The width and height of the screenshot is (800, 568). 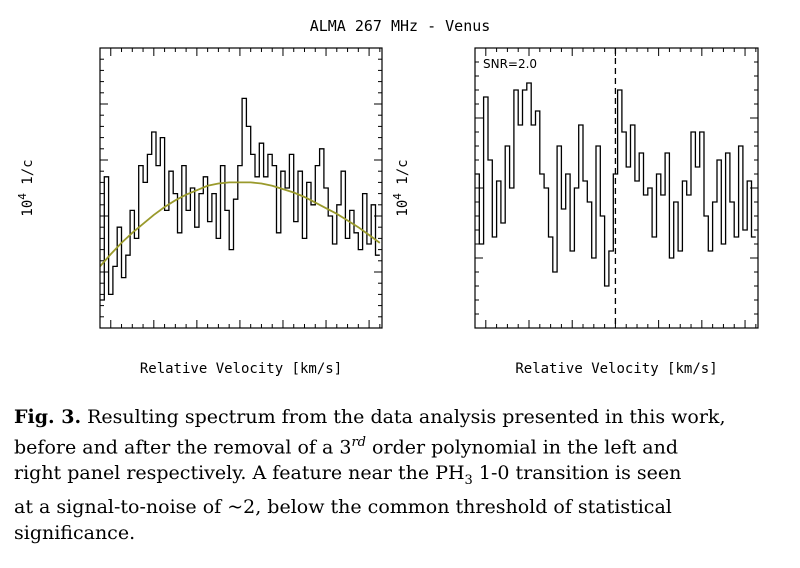 I want to click on caption-line-5: significance., so click(x=75, y=533).